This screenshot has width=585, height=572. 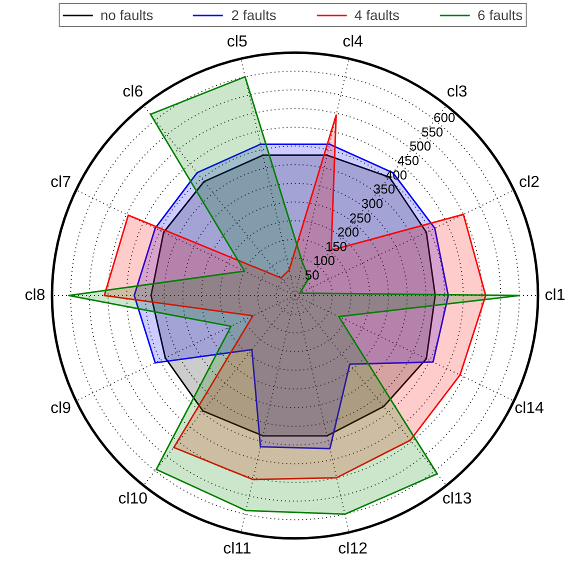 I want to click on spoke-label: cl5, so click(x=237, y=42).